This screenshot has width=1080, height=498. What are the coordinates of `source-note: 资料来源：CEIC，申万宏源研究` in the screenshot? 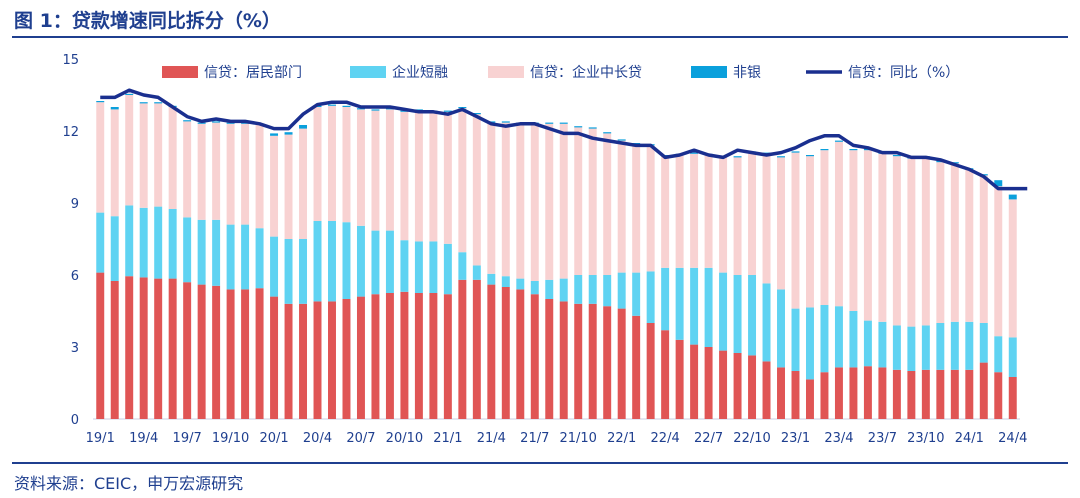 It's located at (129, 483).